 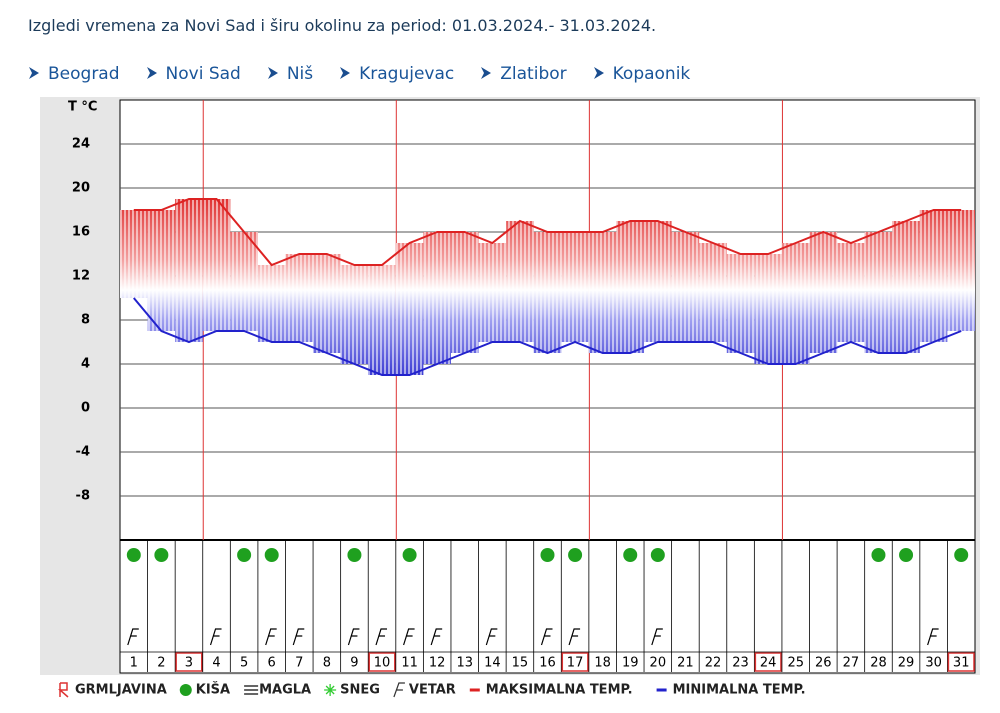 I want to click on day-label: 20, so click(x=658, y=663).